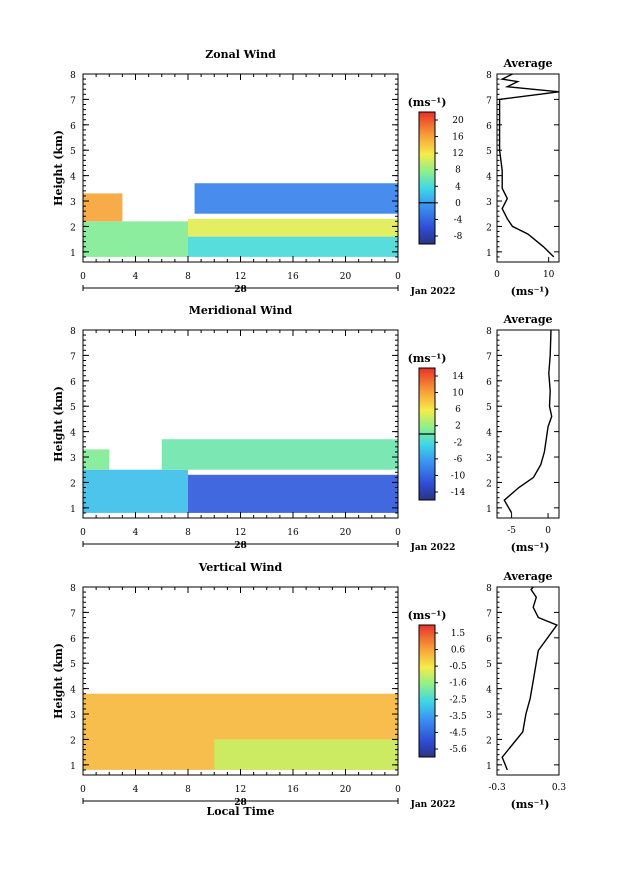 This screenshot has width=618, height=873. Describe the element at coordinates (458, 121) in the screenshot. I see `colorbar-tick-label: 20` at that location.